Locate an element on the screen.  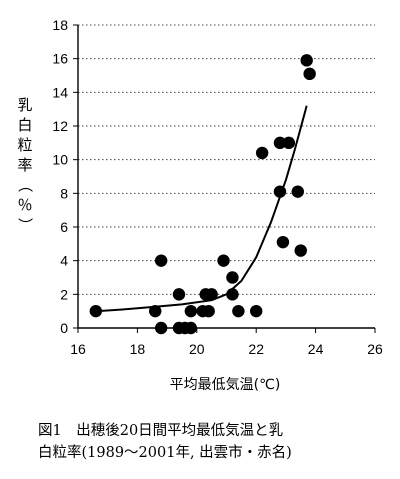
x-axis-label: 平均最低気温(℃) is located at coordinates (225, 385).